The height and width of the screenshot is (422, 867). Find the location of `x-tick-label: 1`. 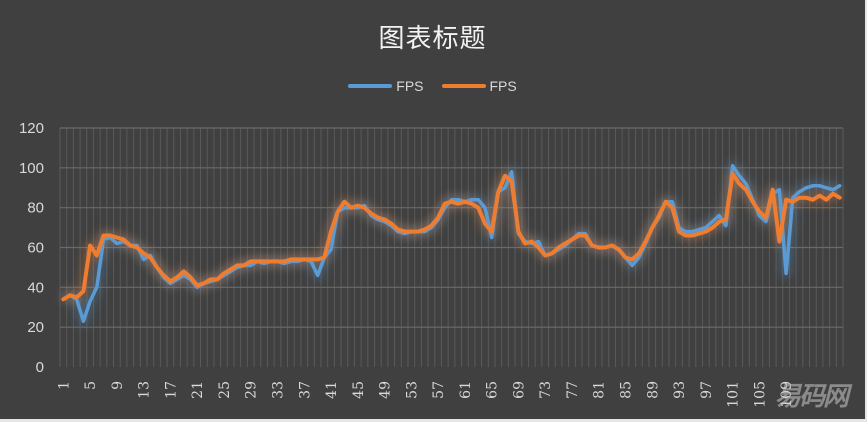

x-tick-label: 1 is located at coordinates (64, 385).